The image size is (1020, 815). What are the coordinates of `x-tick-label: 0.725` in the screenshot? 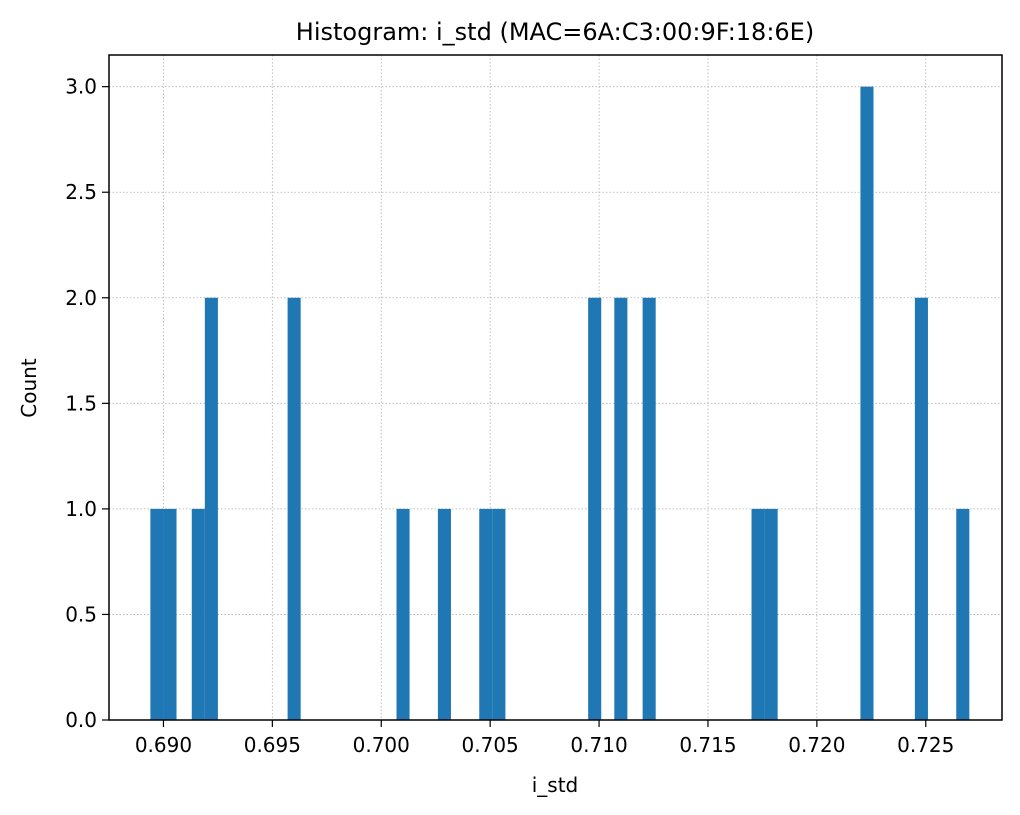 It's located at (925, 745).